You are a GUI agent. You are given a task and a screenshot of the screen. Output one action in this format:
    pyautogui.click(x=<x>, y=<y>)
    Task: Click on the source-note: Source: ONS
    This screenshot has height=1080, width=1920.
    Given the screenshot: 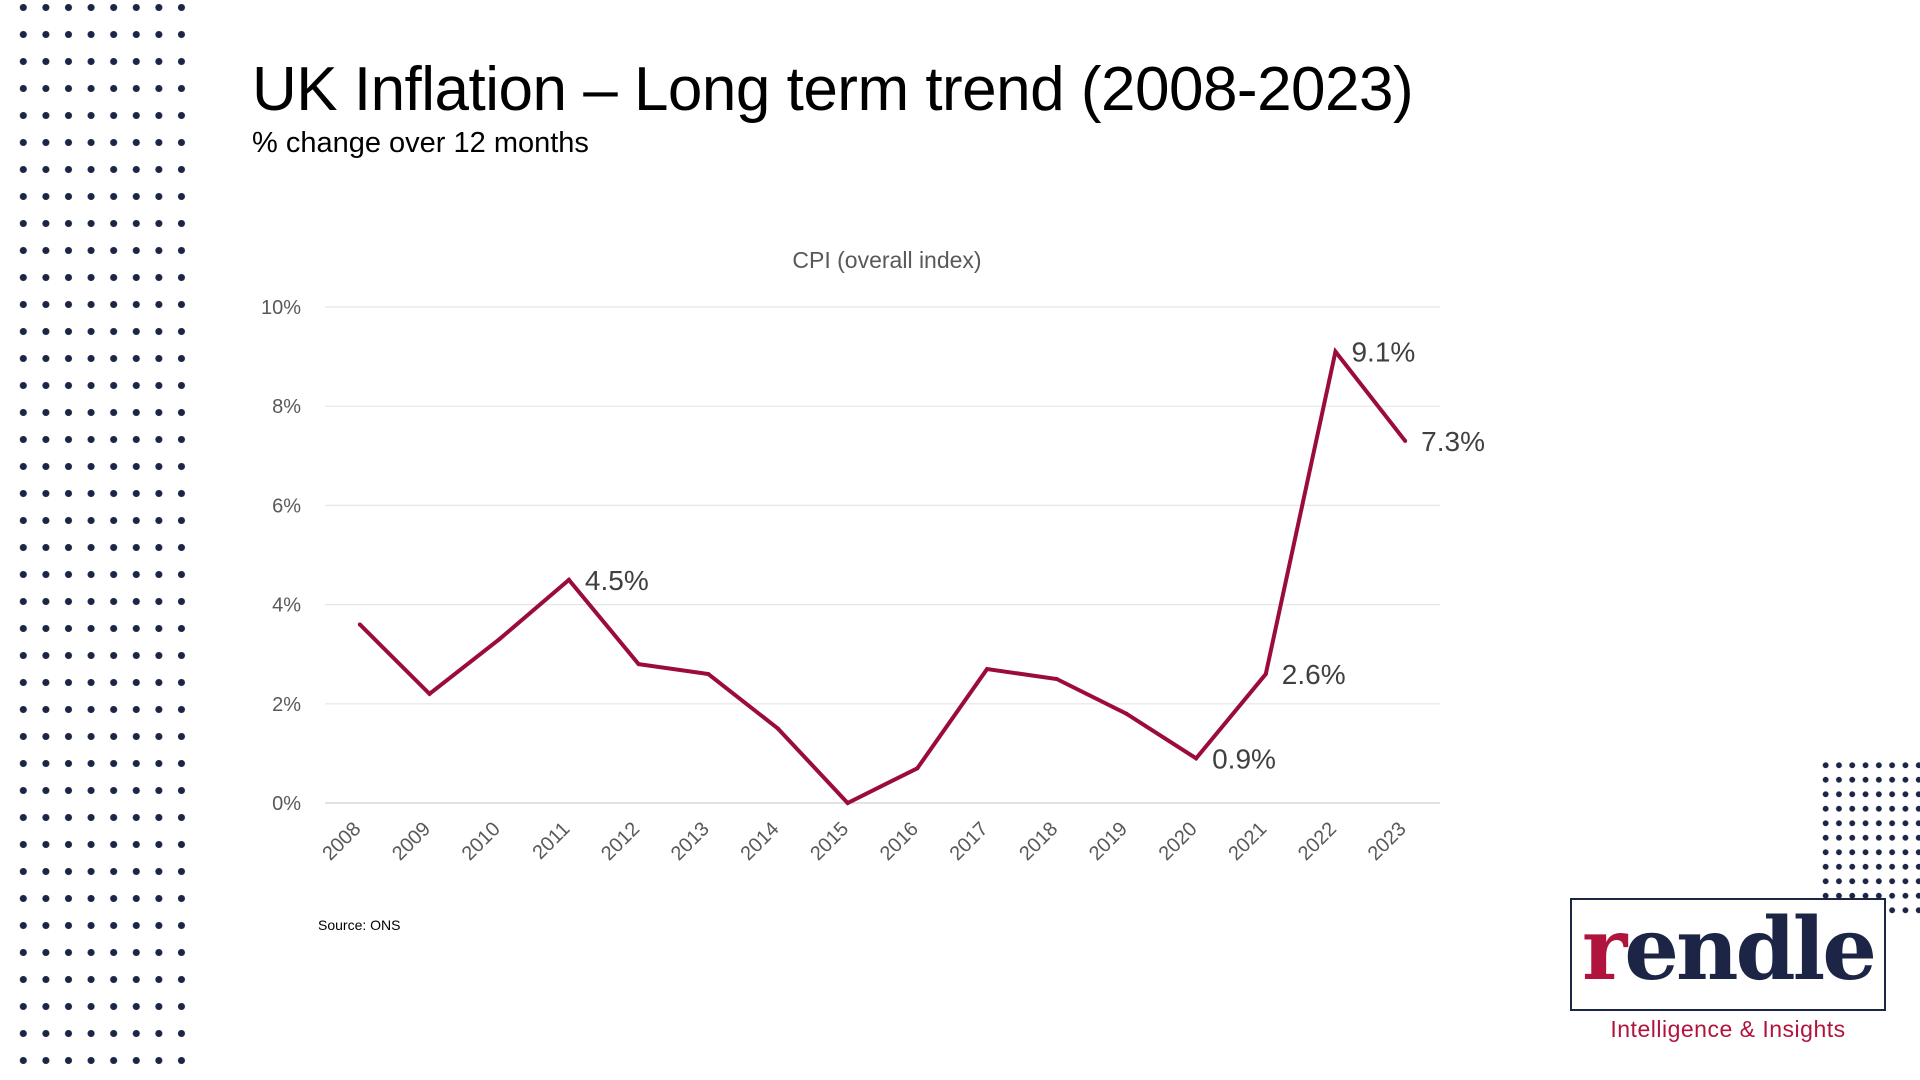 What is the action you would take?
    pyautogui.click(x=359, y=925)
    